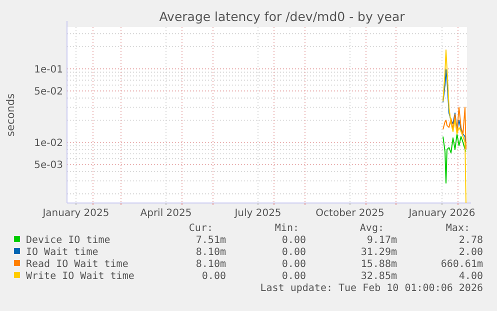  I want to click on y-axis-title: seconds, so click(11, 115).